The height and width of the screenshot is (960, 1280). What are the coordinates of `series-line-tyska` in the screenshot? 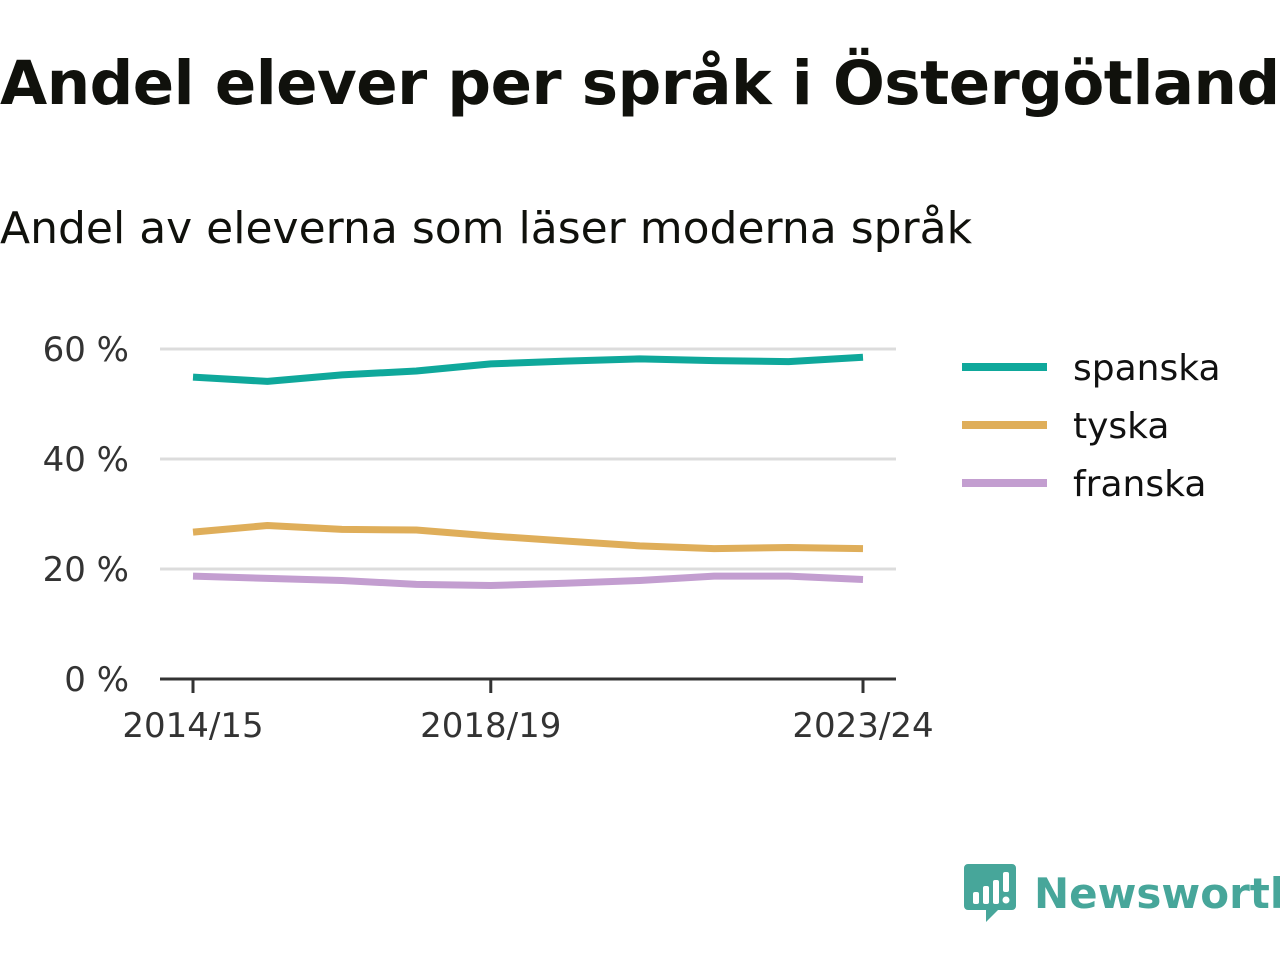 It's located at (528, 537).